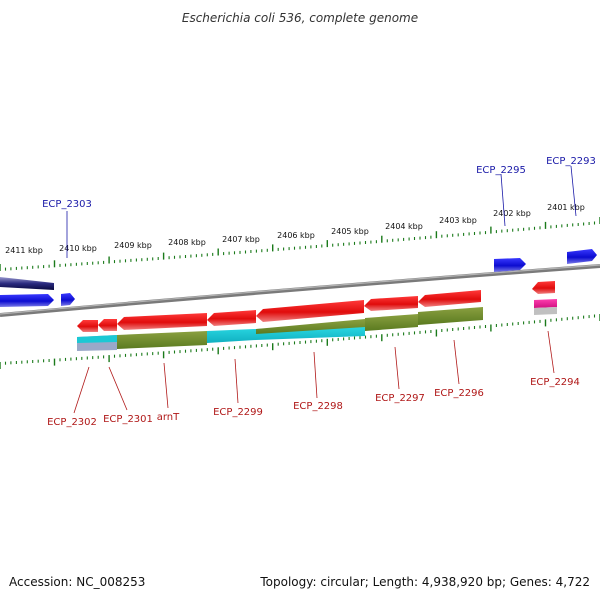 Image resolution: width=600 pixels, height=600 pixels. Describe the element at coordinates (566, 207) in the screenshot. I see `scale-label-2401: 2401 kbp` at that location.